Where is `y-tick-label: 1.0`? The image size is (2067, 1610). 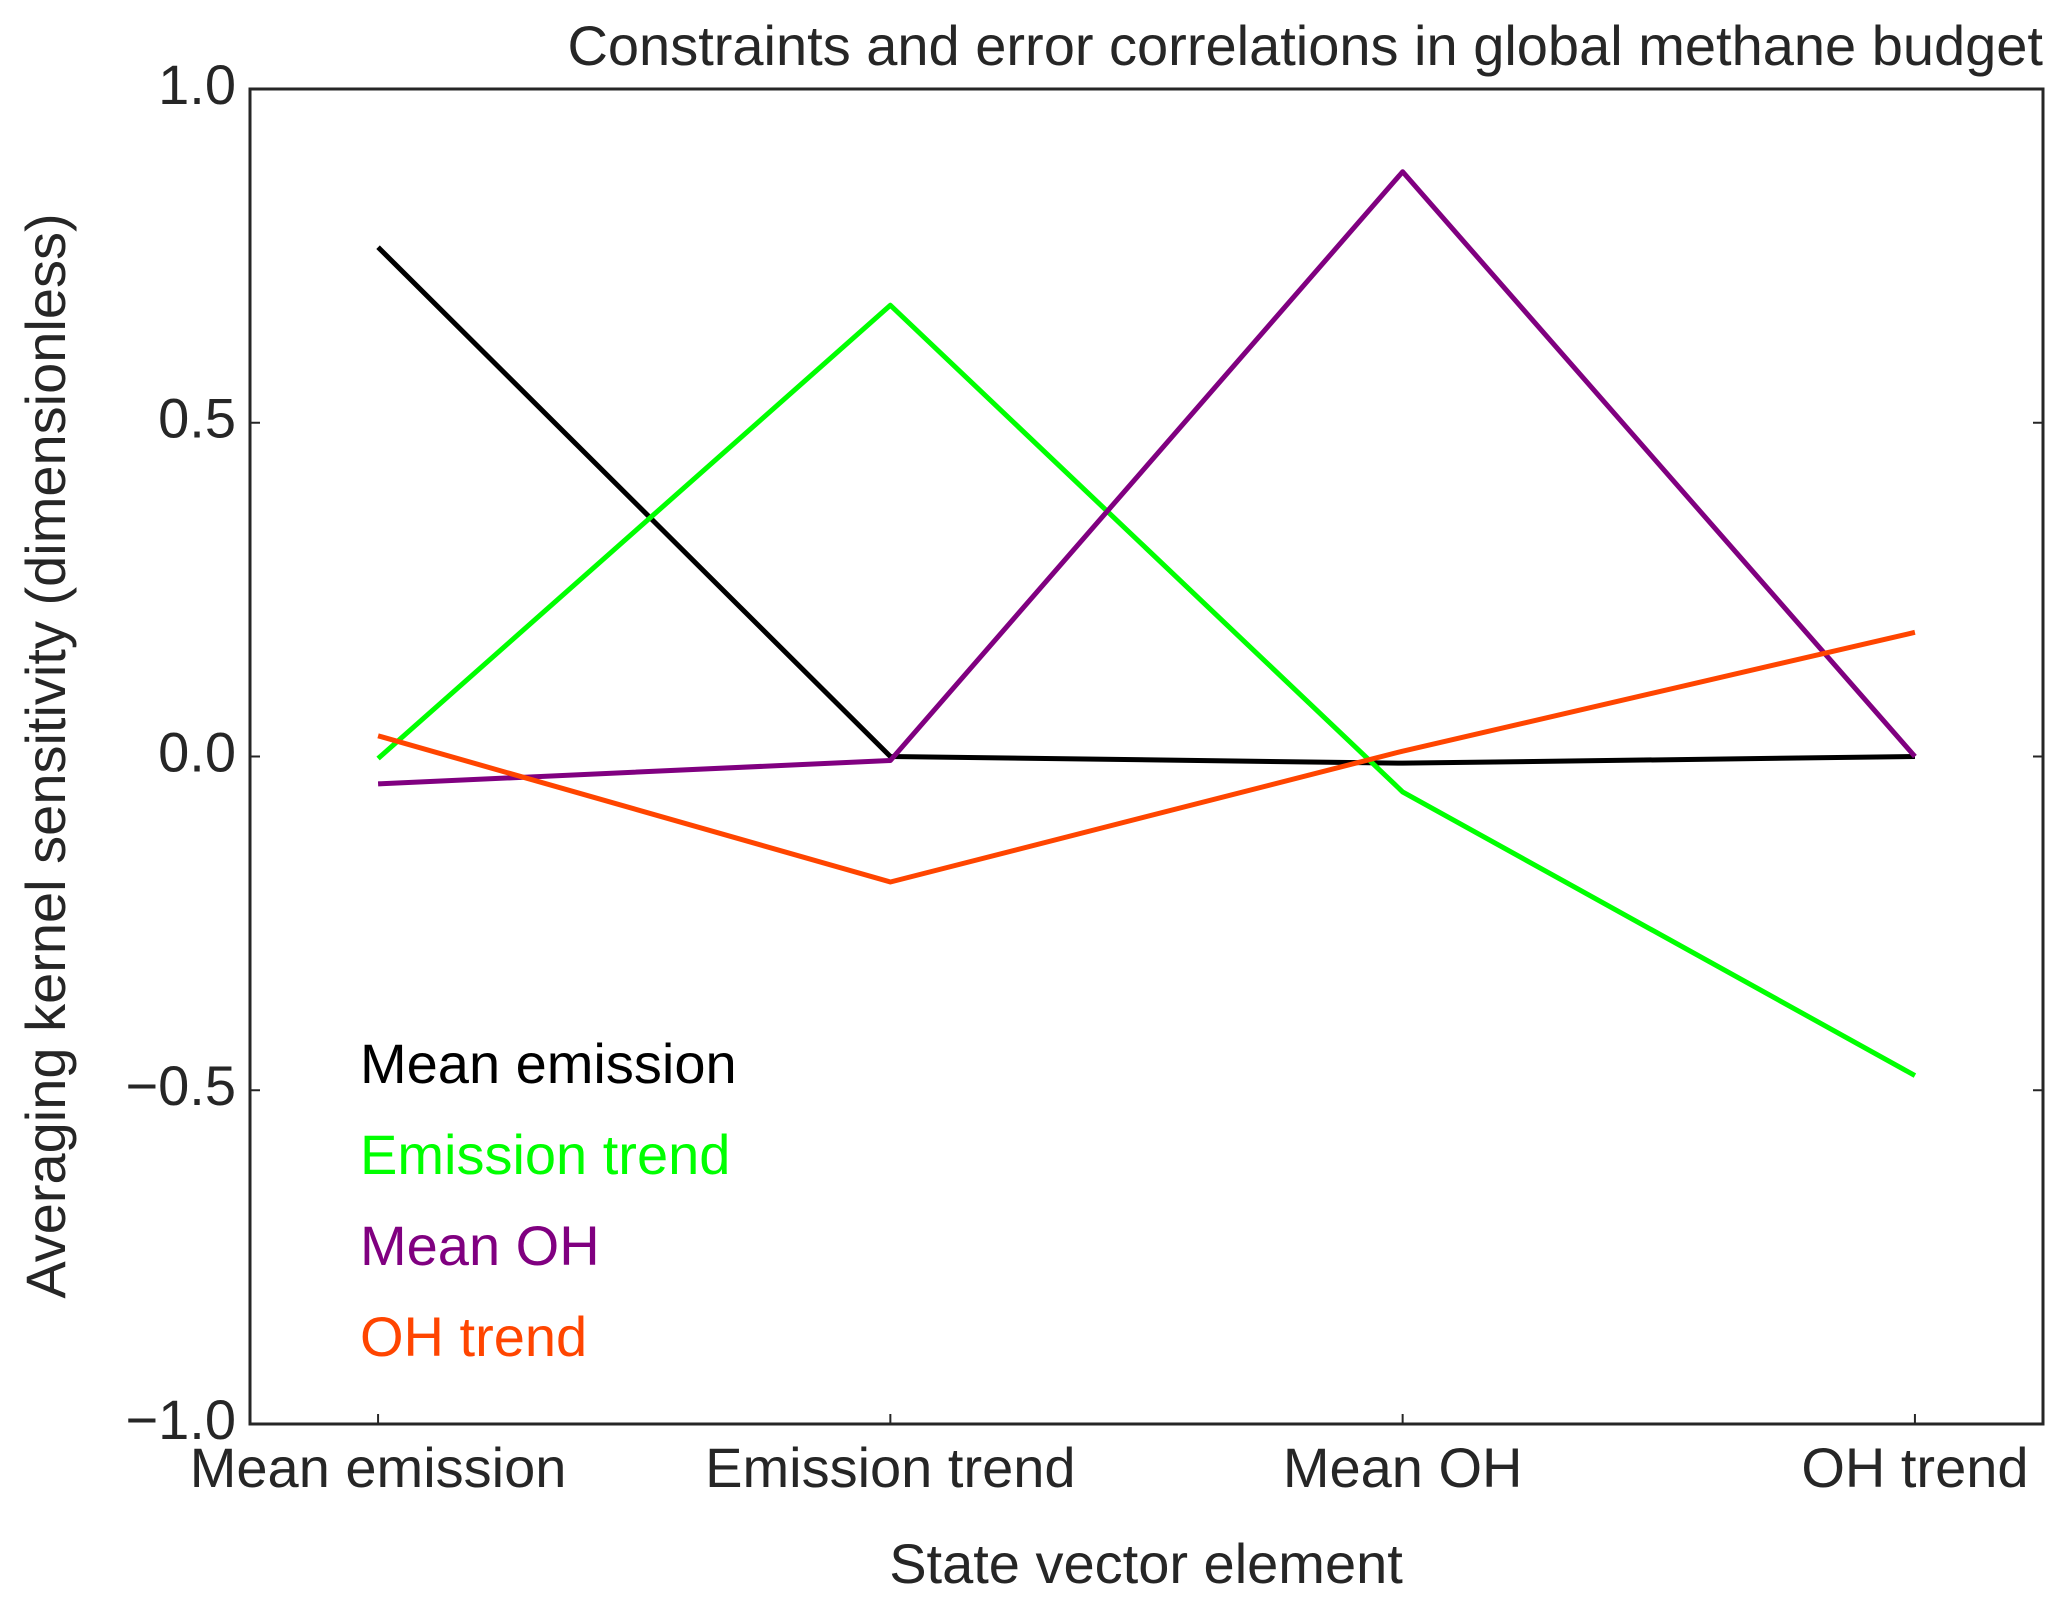
y-tick-label: 1.0 is located at coordinates (197, 84).